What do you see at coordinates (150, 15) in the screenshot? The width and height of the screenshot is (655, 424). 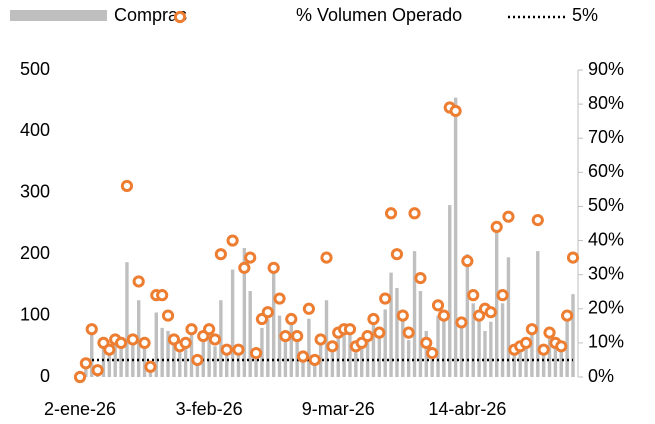 I see `legend-label: Compras` at bounding box center [150, 15].